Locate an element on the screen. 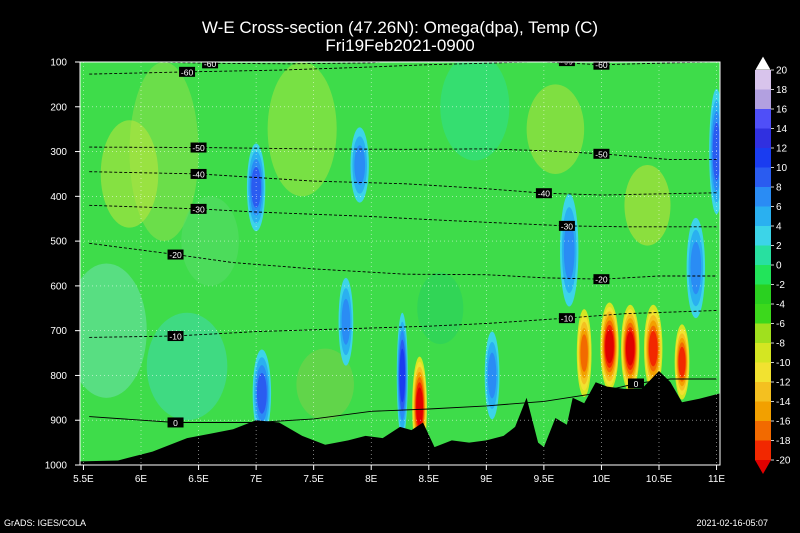 The width and height of the screenshot is (800, 533). contour-label: -40 is located at coordinates (544, 194).